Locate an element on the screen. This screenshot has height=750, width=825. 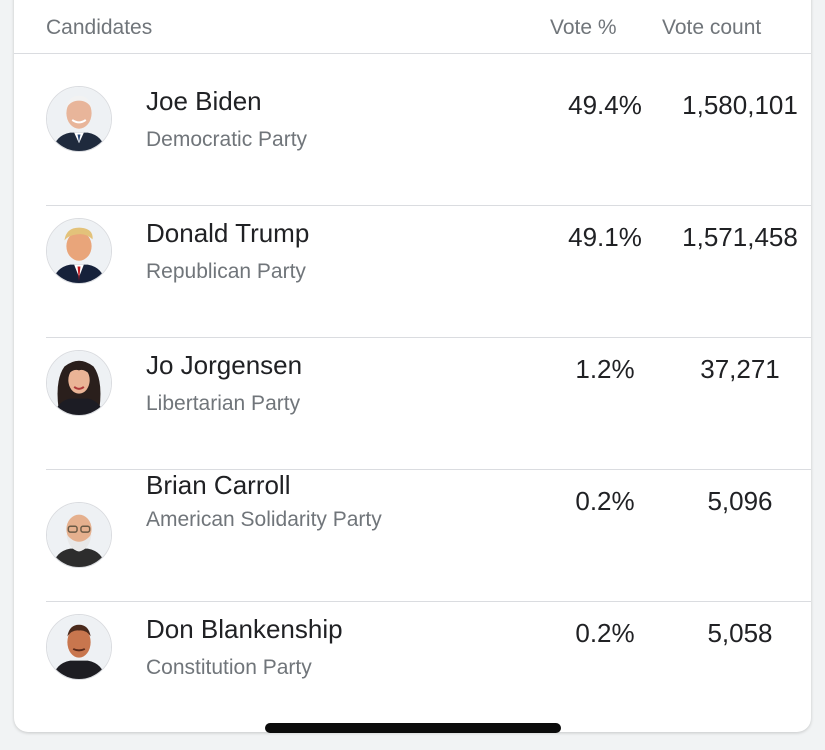
vote-count: 5,096 is located at coordinates (740, 501).